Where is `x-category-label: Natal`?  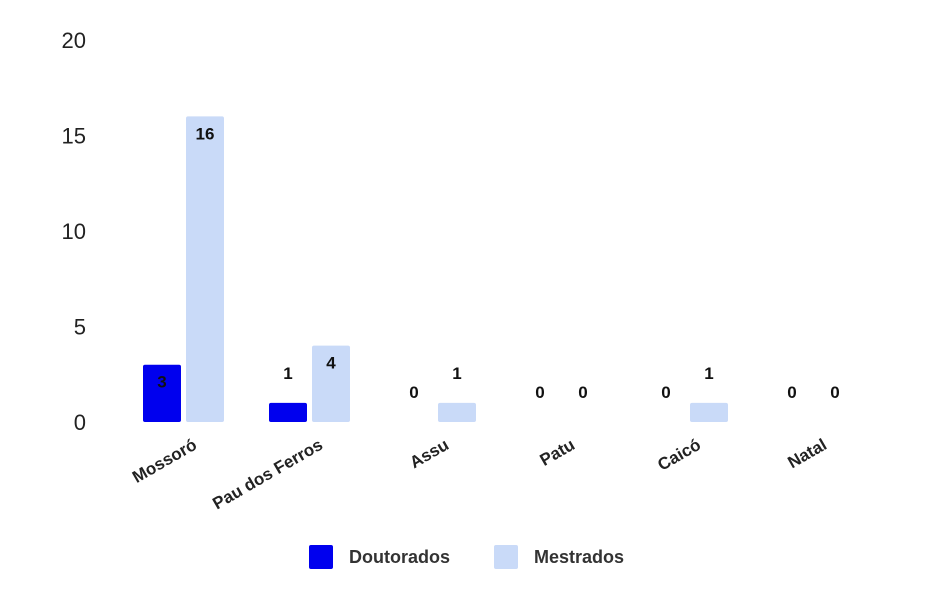
x-category-label: Natal is located at coordinates (807, 453).